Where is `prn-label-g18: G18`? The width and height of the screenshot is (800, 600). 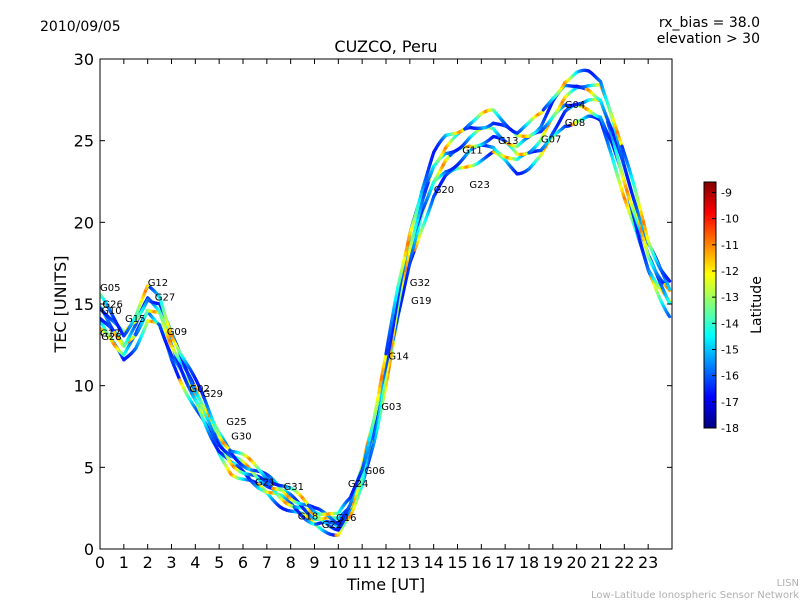
prn-label-g18: G18 is located at coordinates (308, 517).